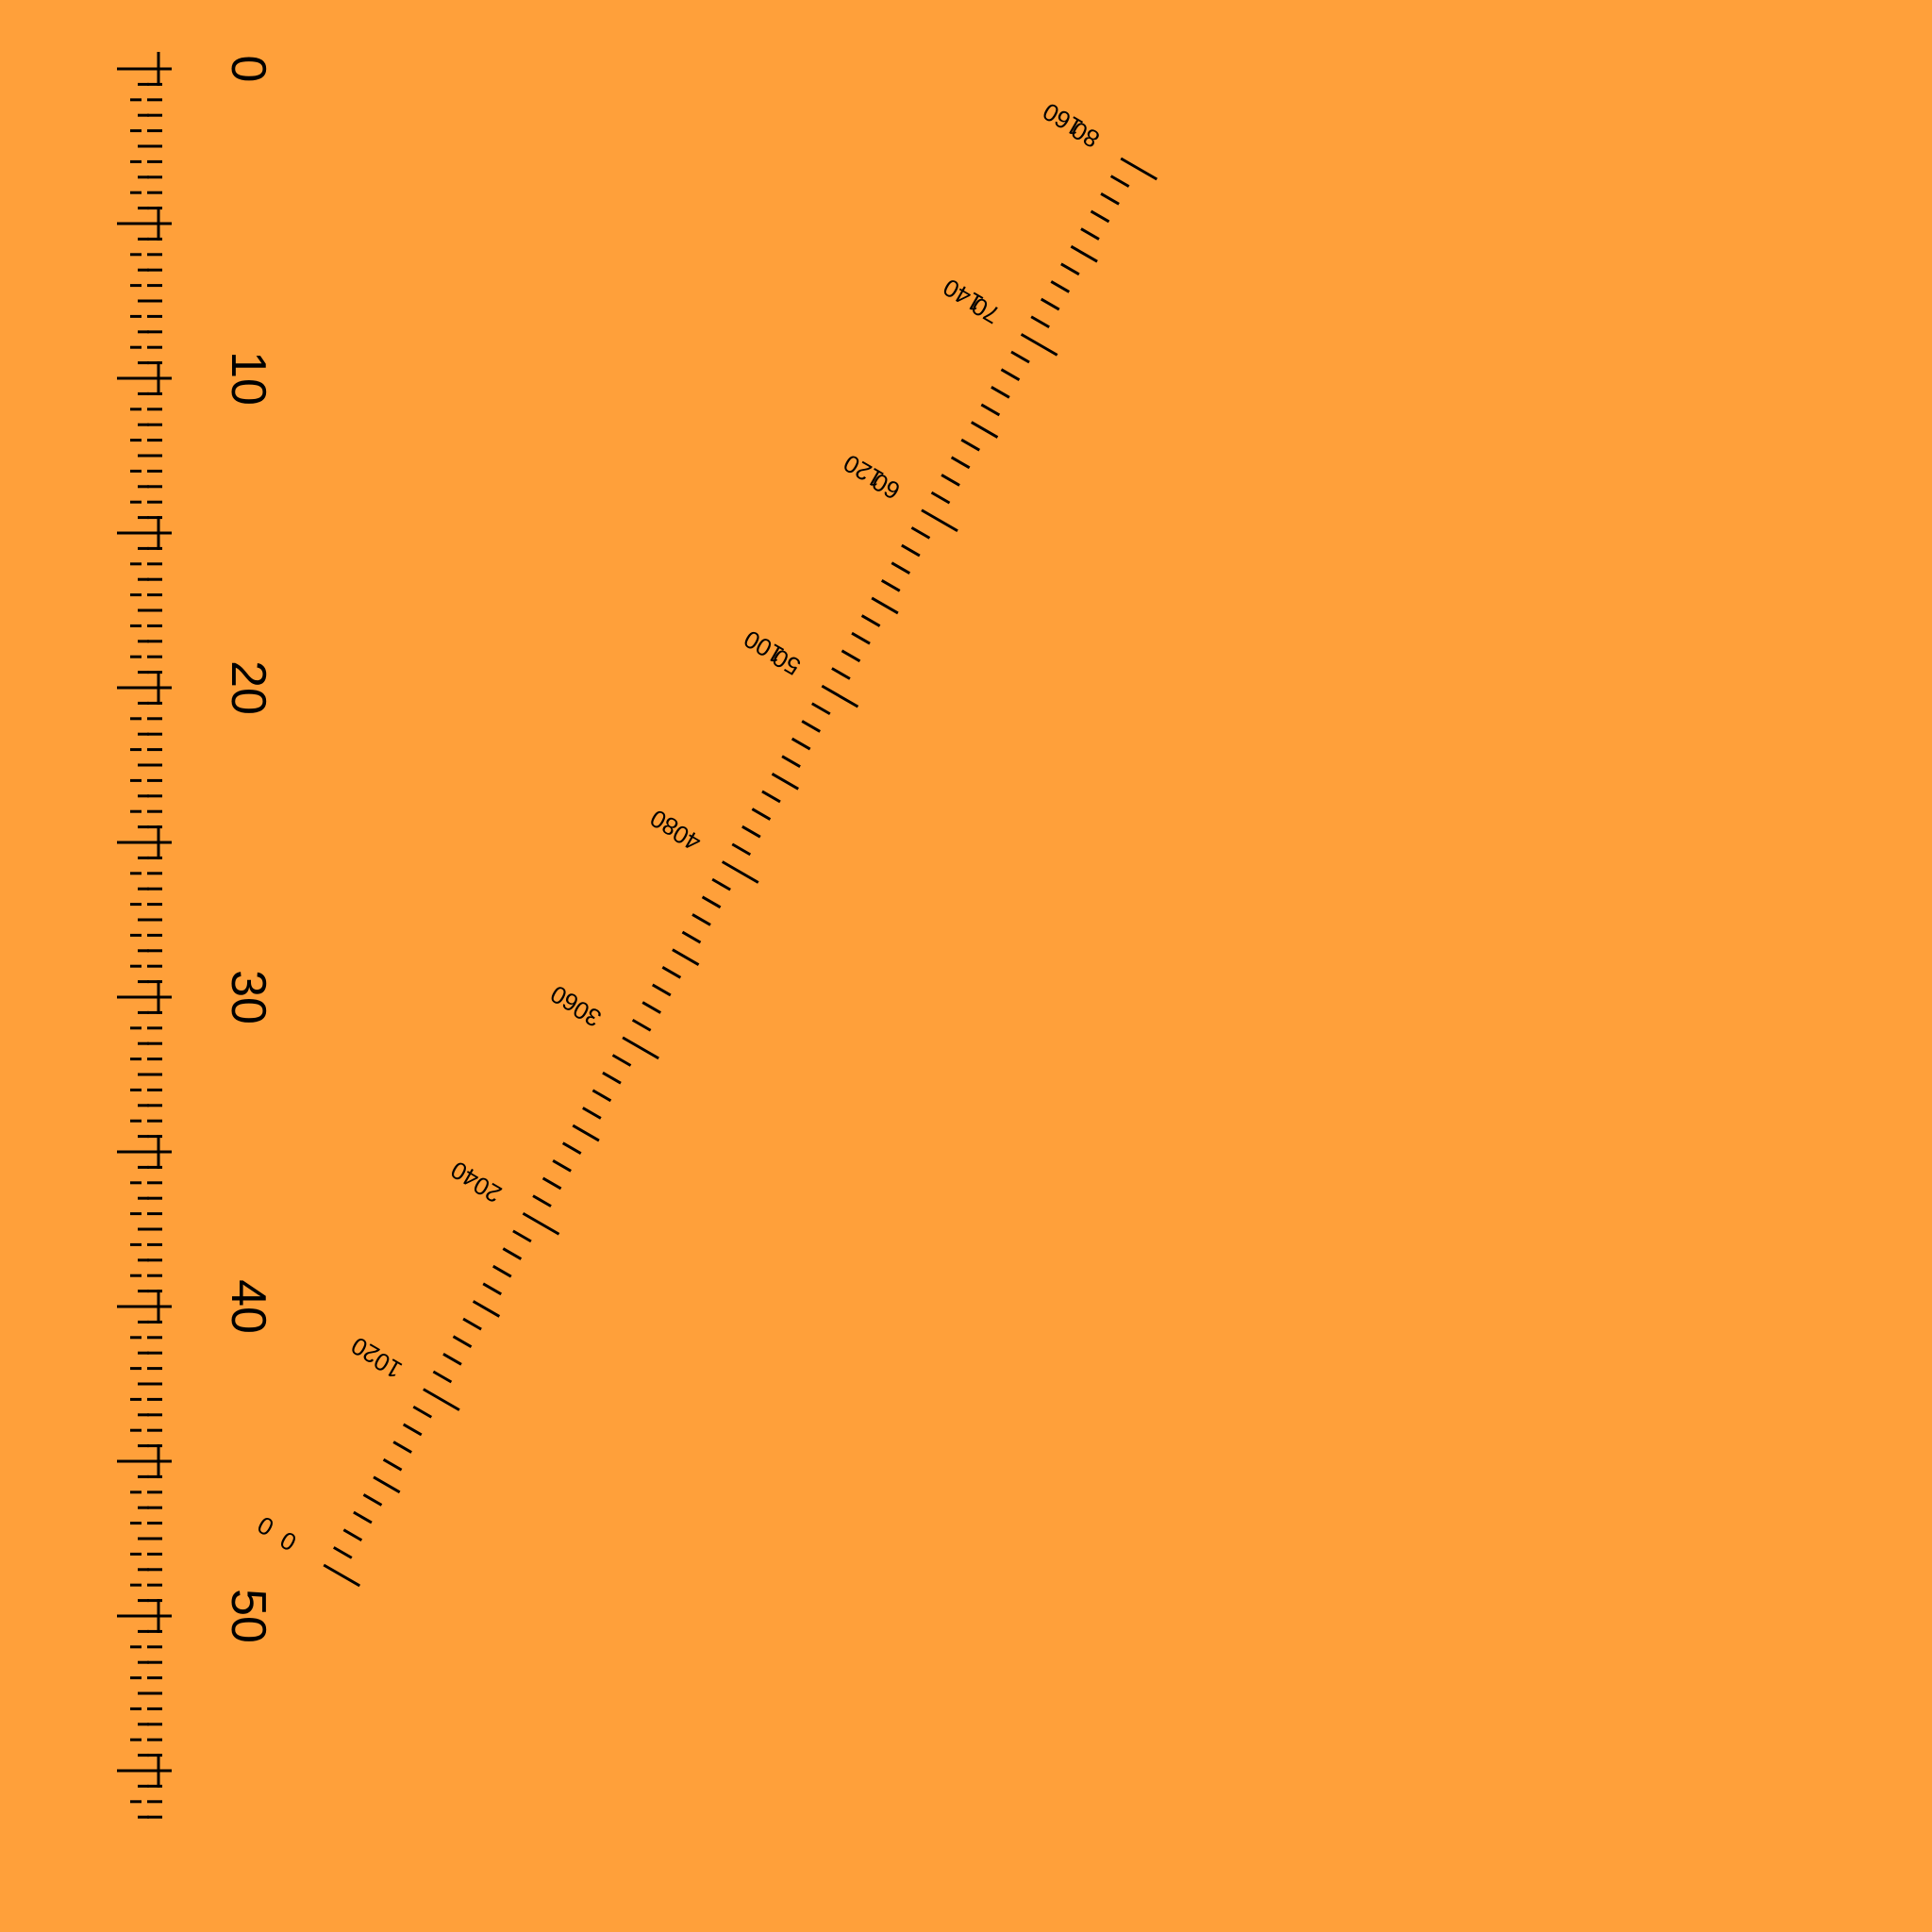  What do you see at coordinates (248, 69) in the screenshot?
I see `straight-label: 0` at bounding box center [248, 69].